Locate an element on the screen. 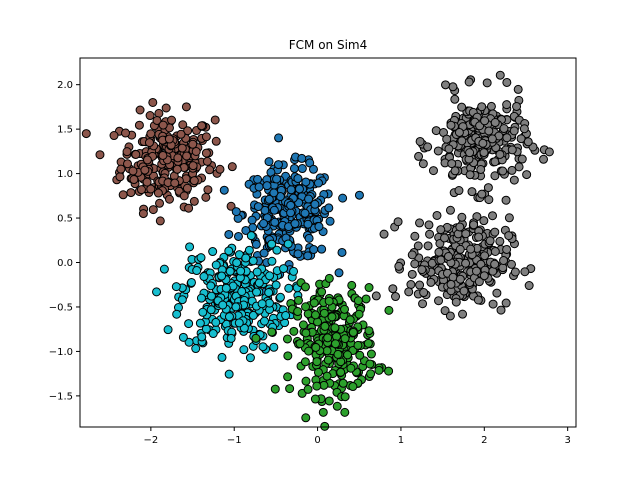 Image resolution: width=640 pixels, height=480 pixels. x-tick-label: 0 is located at coordinates (317, 440).